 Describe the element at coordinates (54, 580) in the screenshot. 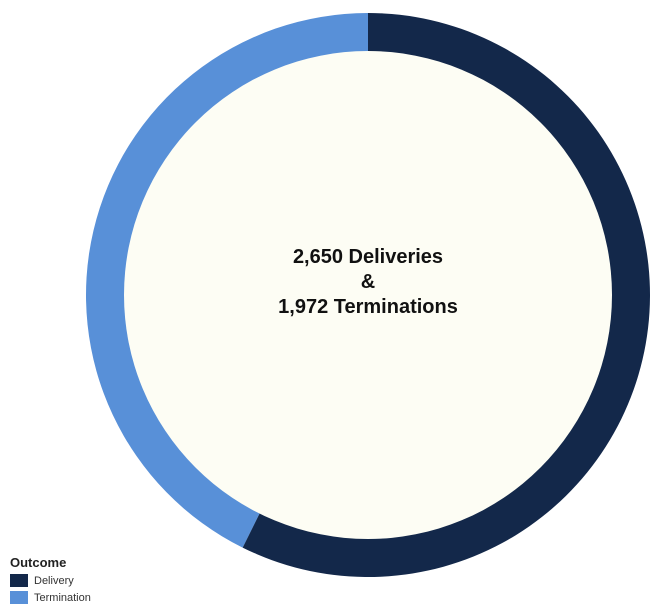

I see `legend-label-delivery: Delivery` at that location.